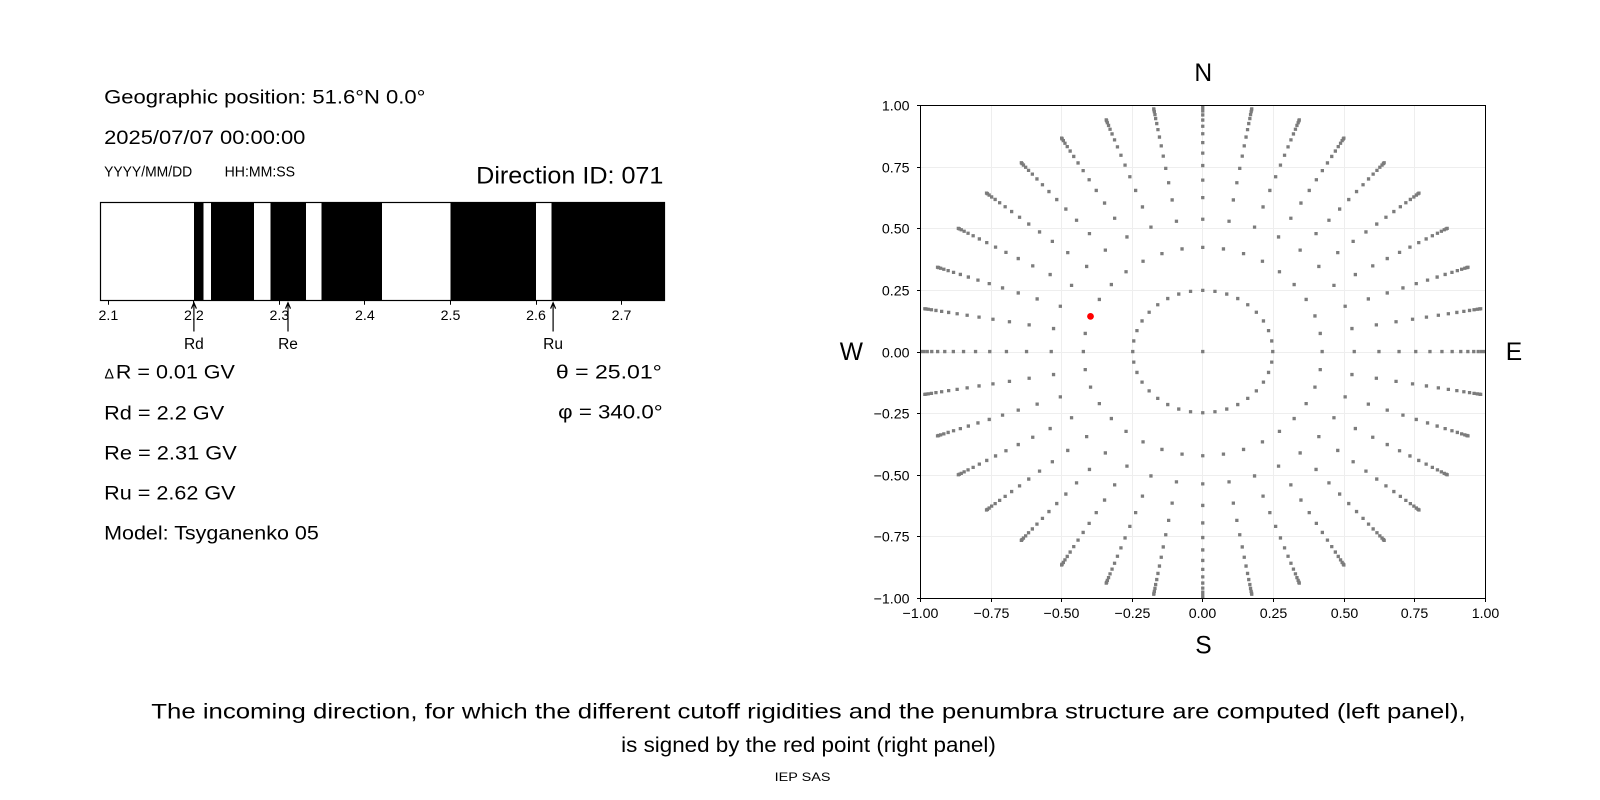 This screenshot has width=1600, height=800. I want to click on svg-text:Geographic position: 51.6°N 0.: Geographic position: 51.6°N 0.0°, so click(264, 98).